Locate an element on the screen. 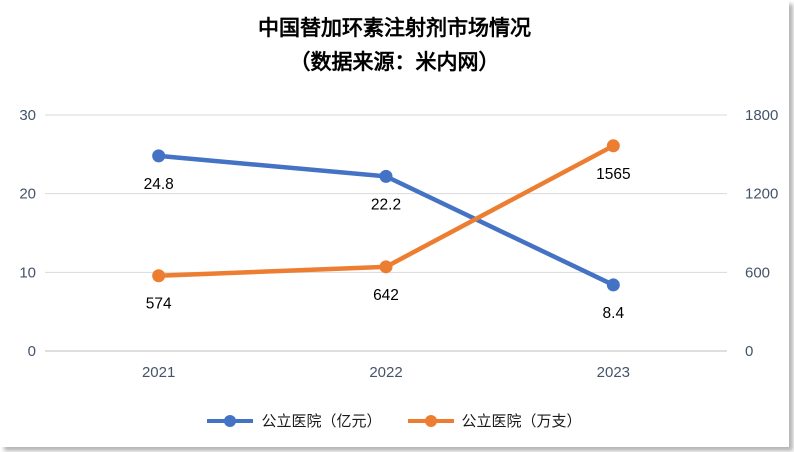  left-axis-tick-label: 20 is located at coordinates (27, 194).